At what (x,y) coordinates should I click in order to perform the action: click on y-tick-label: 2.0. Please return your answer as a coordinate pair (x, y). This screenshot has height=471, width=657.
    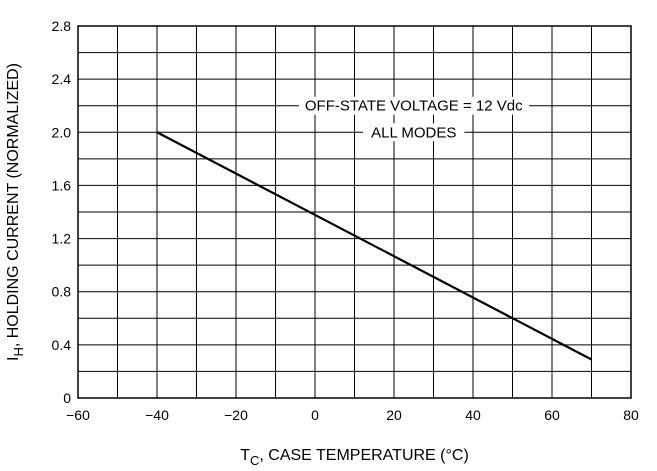
    Looking at the image, I should click on (62, 132).